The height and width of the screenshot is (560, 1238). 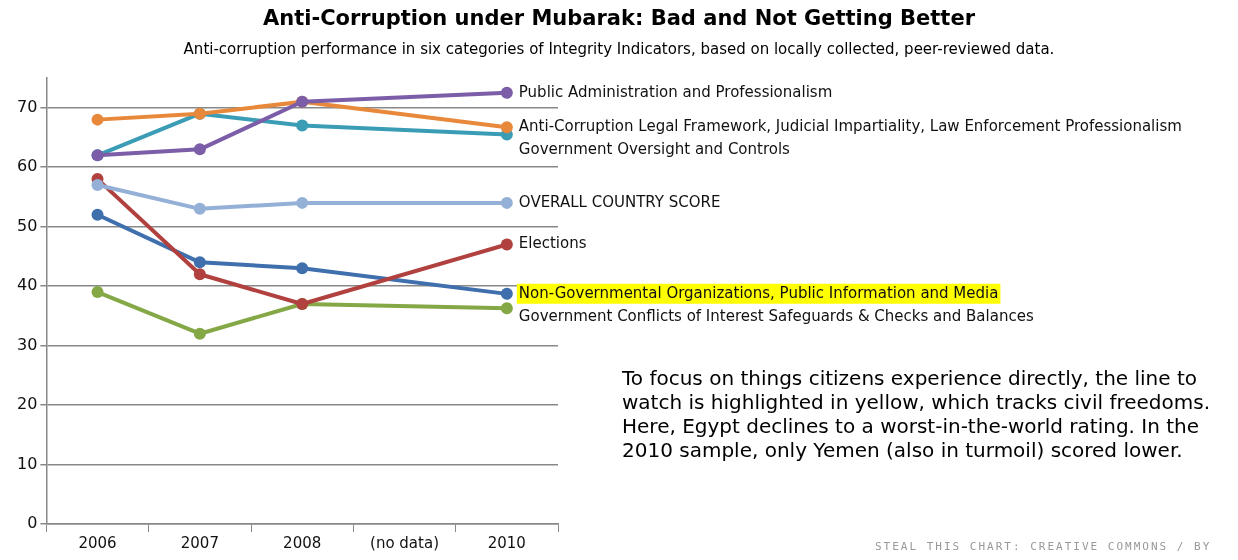 I want to click on series-label: Government Conflicts of Interest Safeguards & Checks and Balances, so click(x=776, y=315).